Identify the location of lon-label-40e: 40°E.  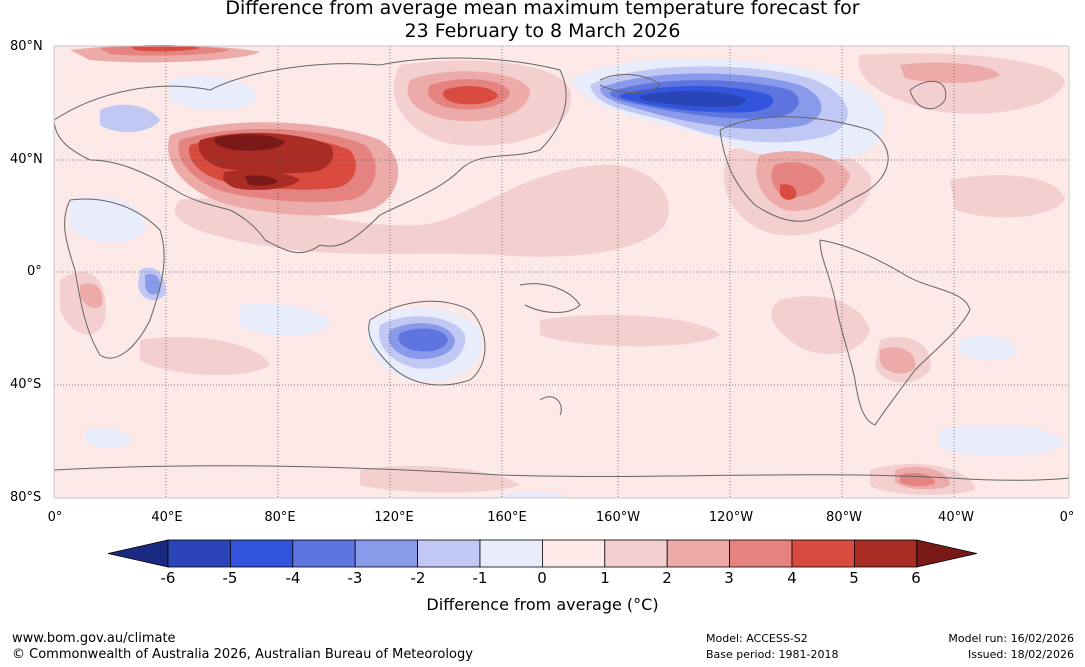
(167, 517).